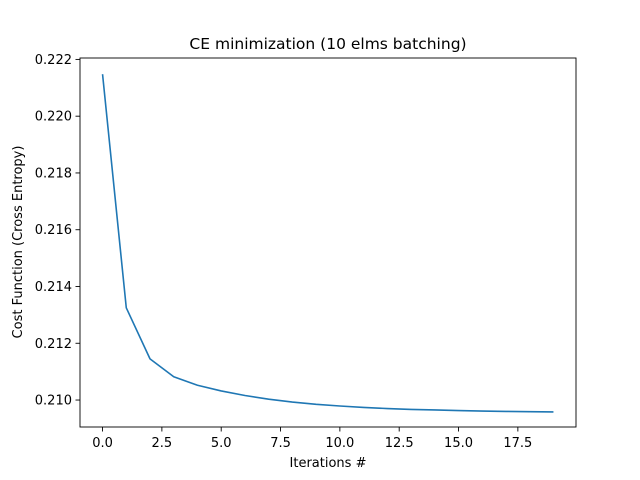 Image resolution: width=640 pixels, height=480 pixels. I want to click on y-axis-label: Cost Function (Cross Entropy), so click(18, 242).